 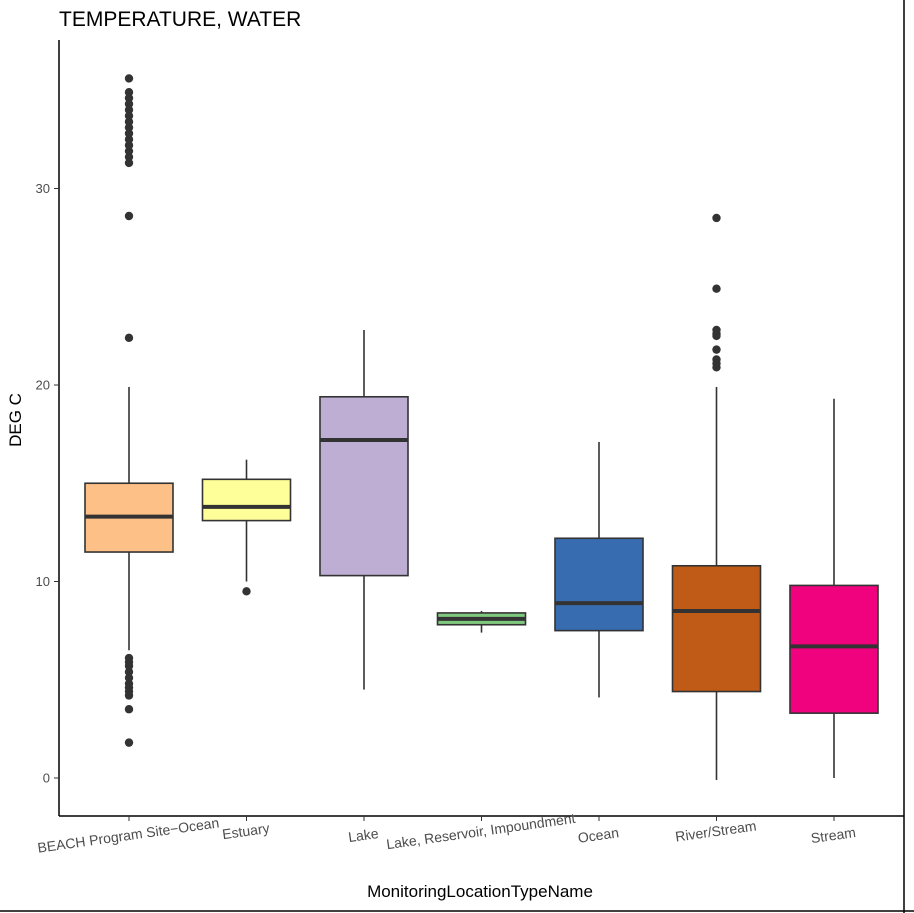 What do you see at coordinates (43, 385) in the screenshot?
I see `y-tick-label: 20` at bounding box center [43, 385].